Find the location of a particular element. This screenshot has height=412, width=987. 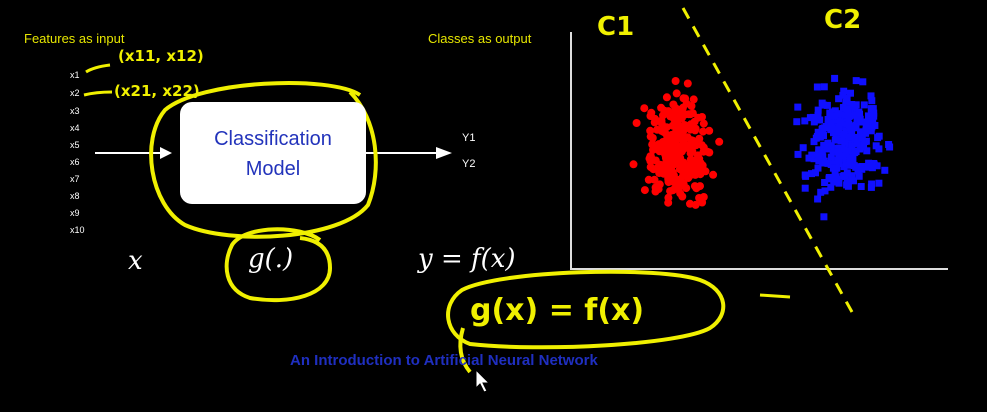

model-highlight-loop is located at coordinates (263, 160).